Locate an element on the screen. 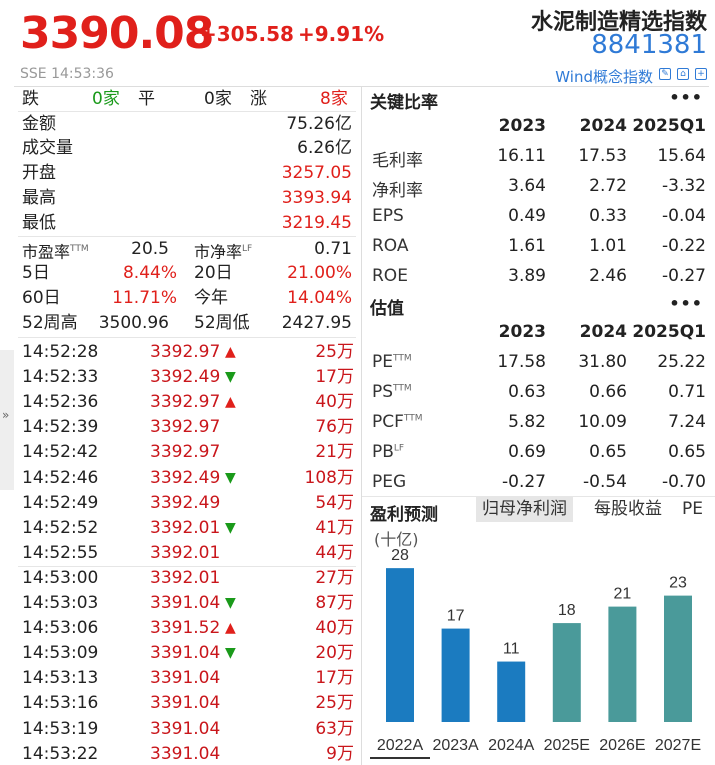 The height and width of the screenshot is (765, 715). pe-pb-row: 市盈率TTM 20.5 市净率LF 0.71 is located at coordinates (187, 249).